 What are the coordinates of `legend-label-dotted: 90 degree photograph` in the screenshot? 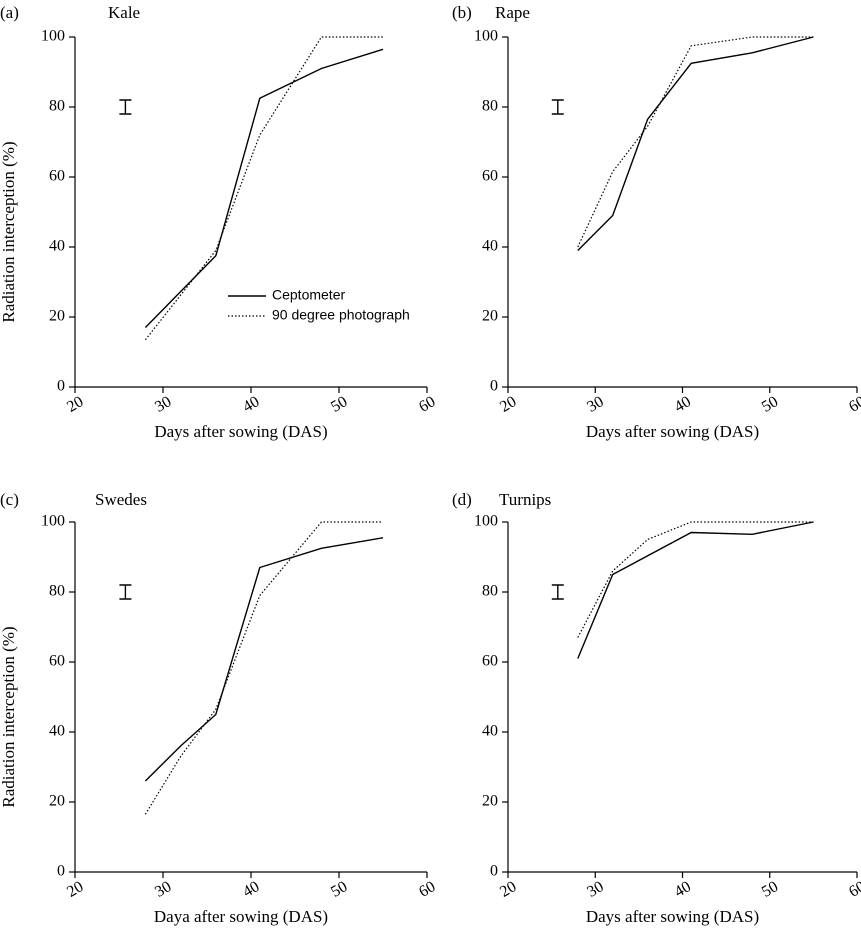 It's located at (341, 315).